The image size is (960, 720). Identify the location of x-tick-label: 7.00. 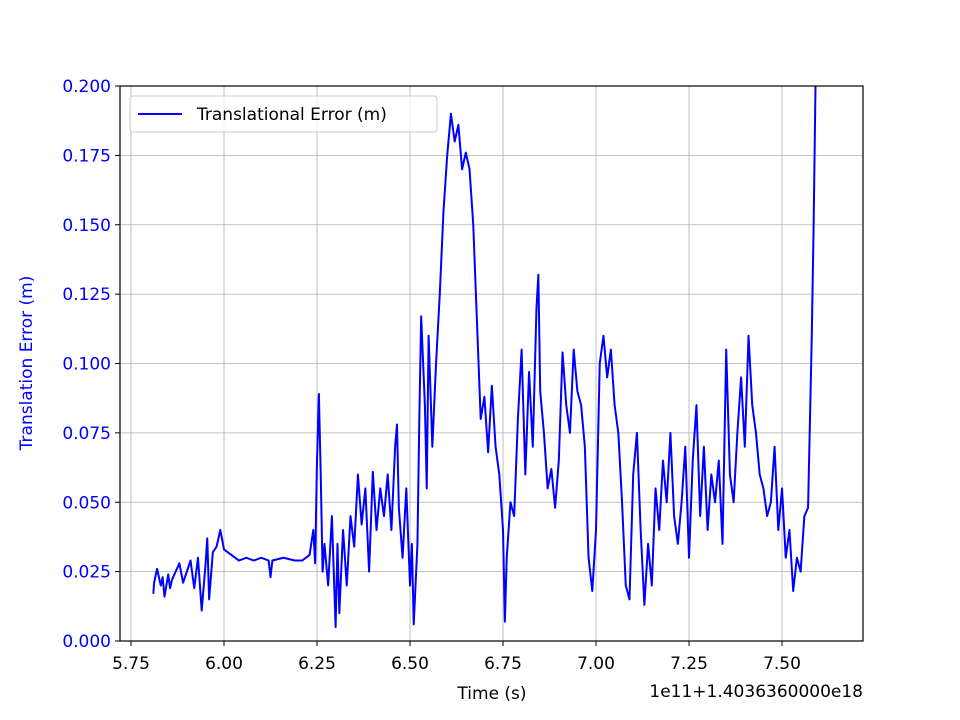
(596, 664).